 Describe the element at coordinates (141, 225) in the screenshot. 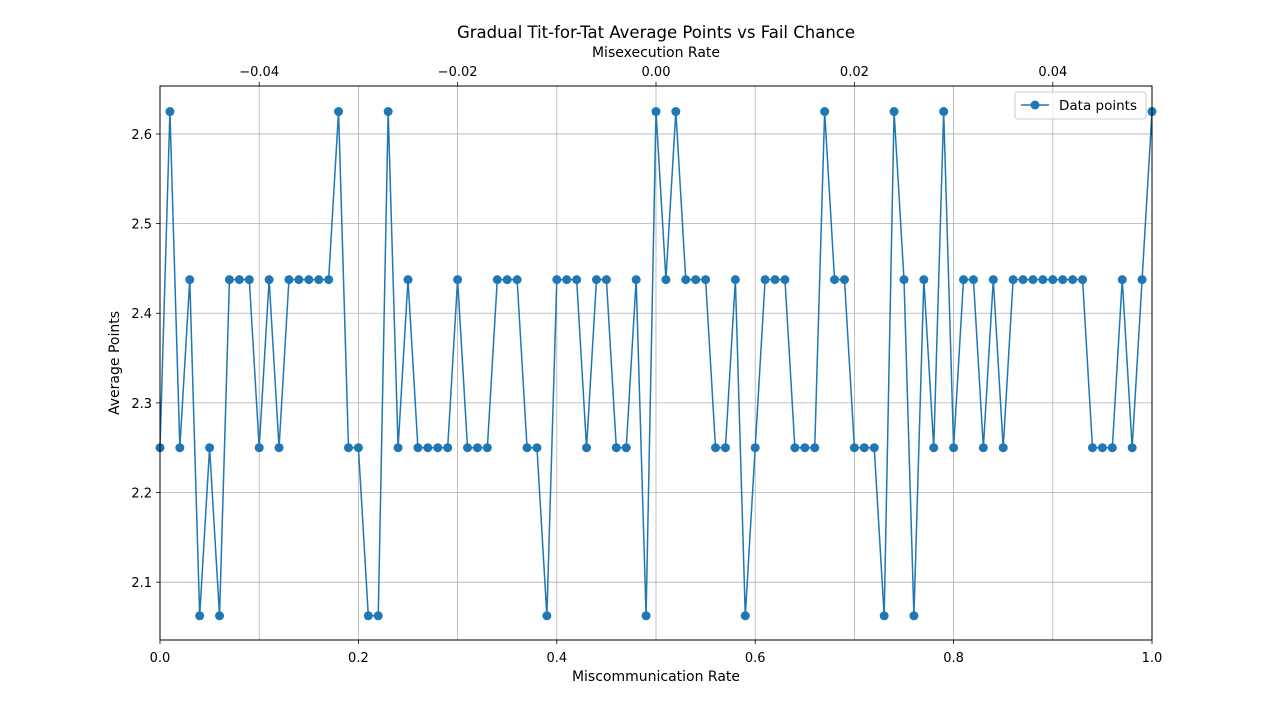

I see `y-tick-label: 2.5` at that location.